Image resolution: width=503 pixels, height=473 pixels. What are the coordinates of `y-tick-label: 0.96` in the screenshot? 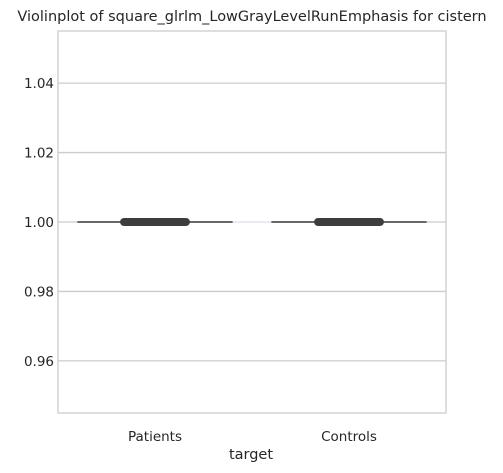 It's located at (39, 362).